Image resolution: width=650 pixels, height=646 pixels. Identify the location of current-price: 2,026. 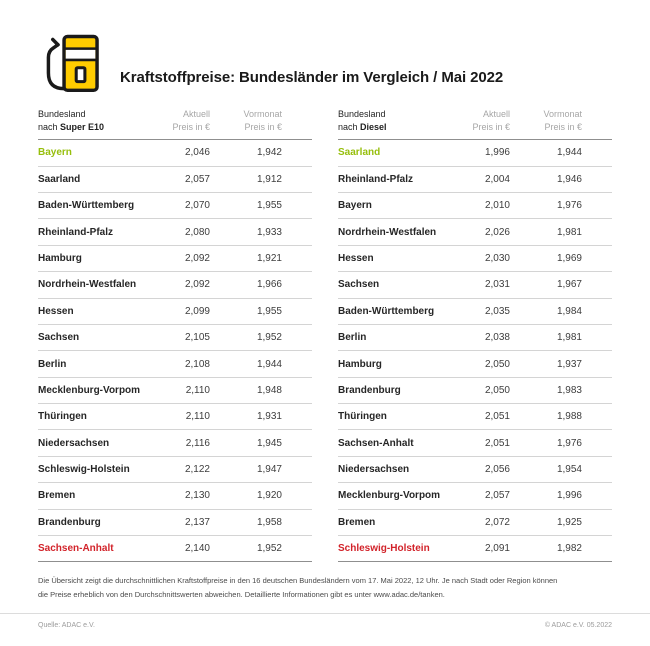
(497, 232).